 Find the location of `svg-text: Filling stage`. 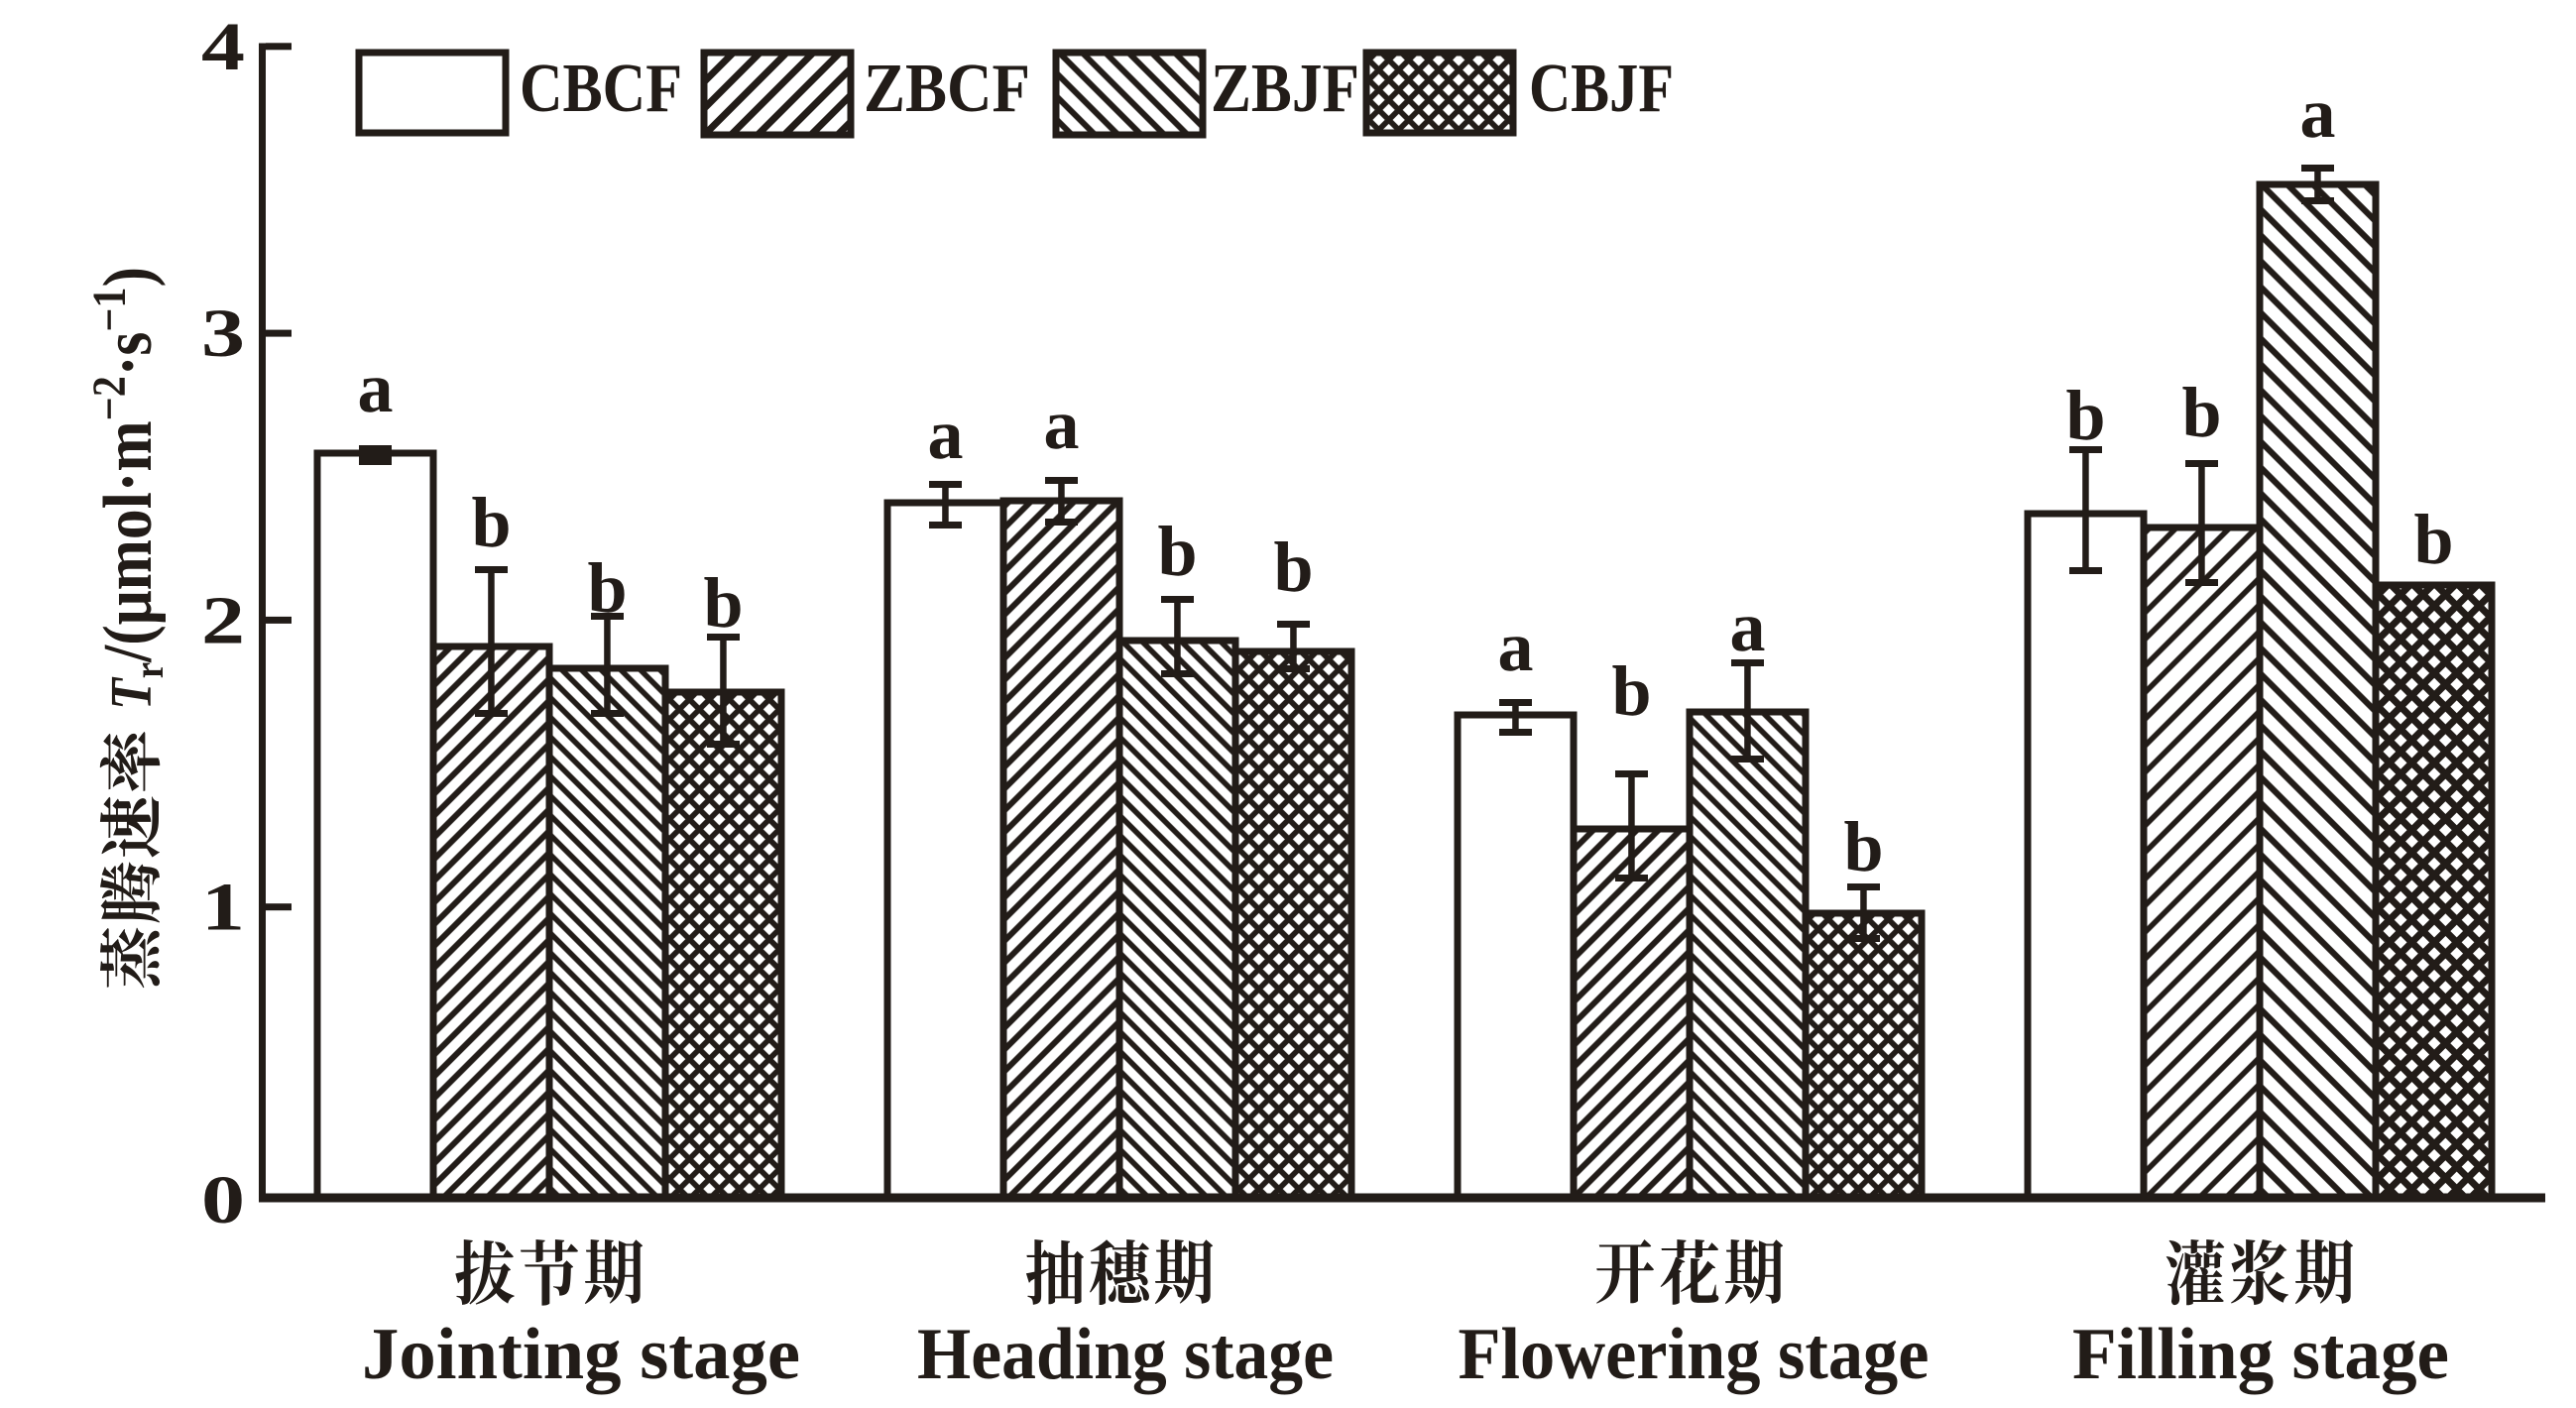

svg-text: Filling stage is located at coordinates (2261, 1354).